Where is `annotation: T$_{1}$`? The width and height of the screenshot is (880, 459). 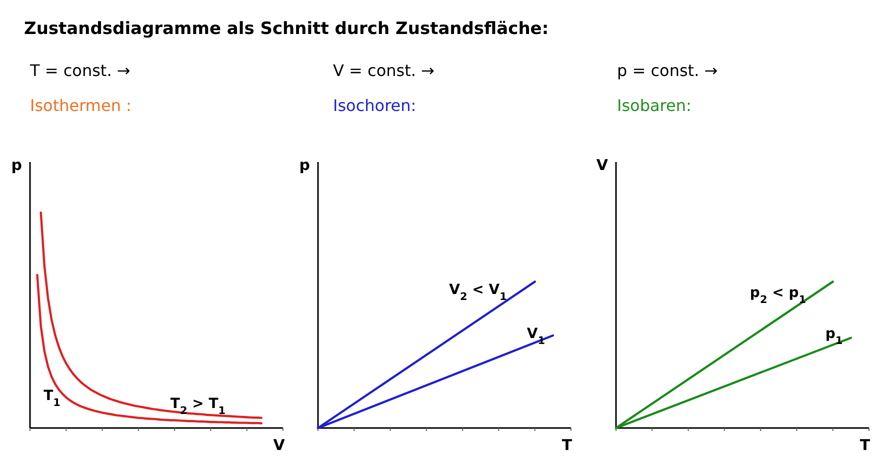 annotation: T$_{1}$ is located at coordinates (52, 398).